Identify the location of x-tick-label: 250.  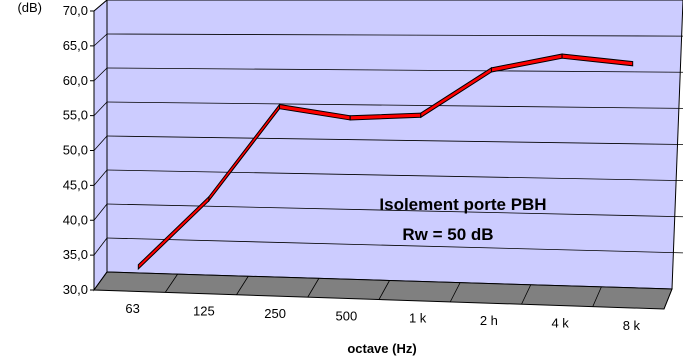
(275, 313).